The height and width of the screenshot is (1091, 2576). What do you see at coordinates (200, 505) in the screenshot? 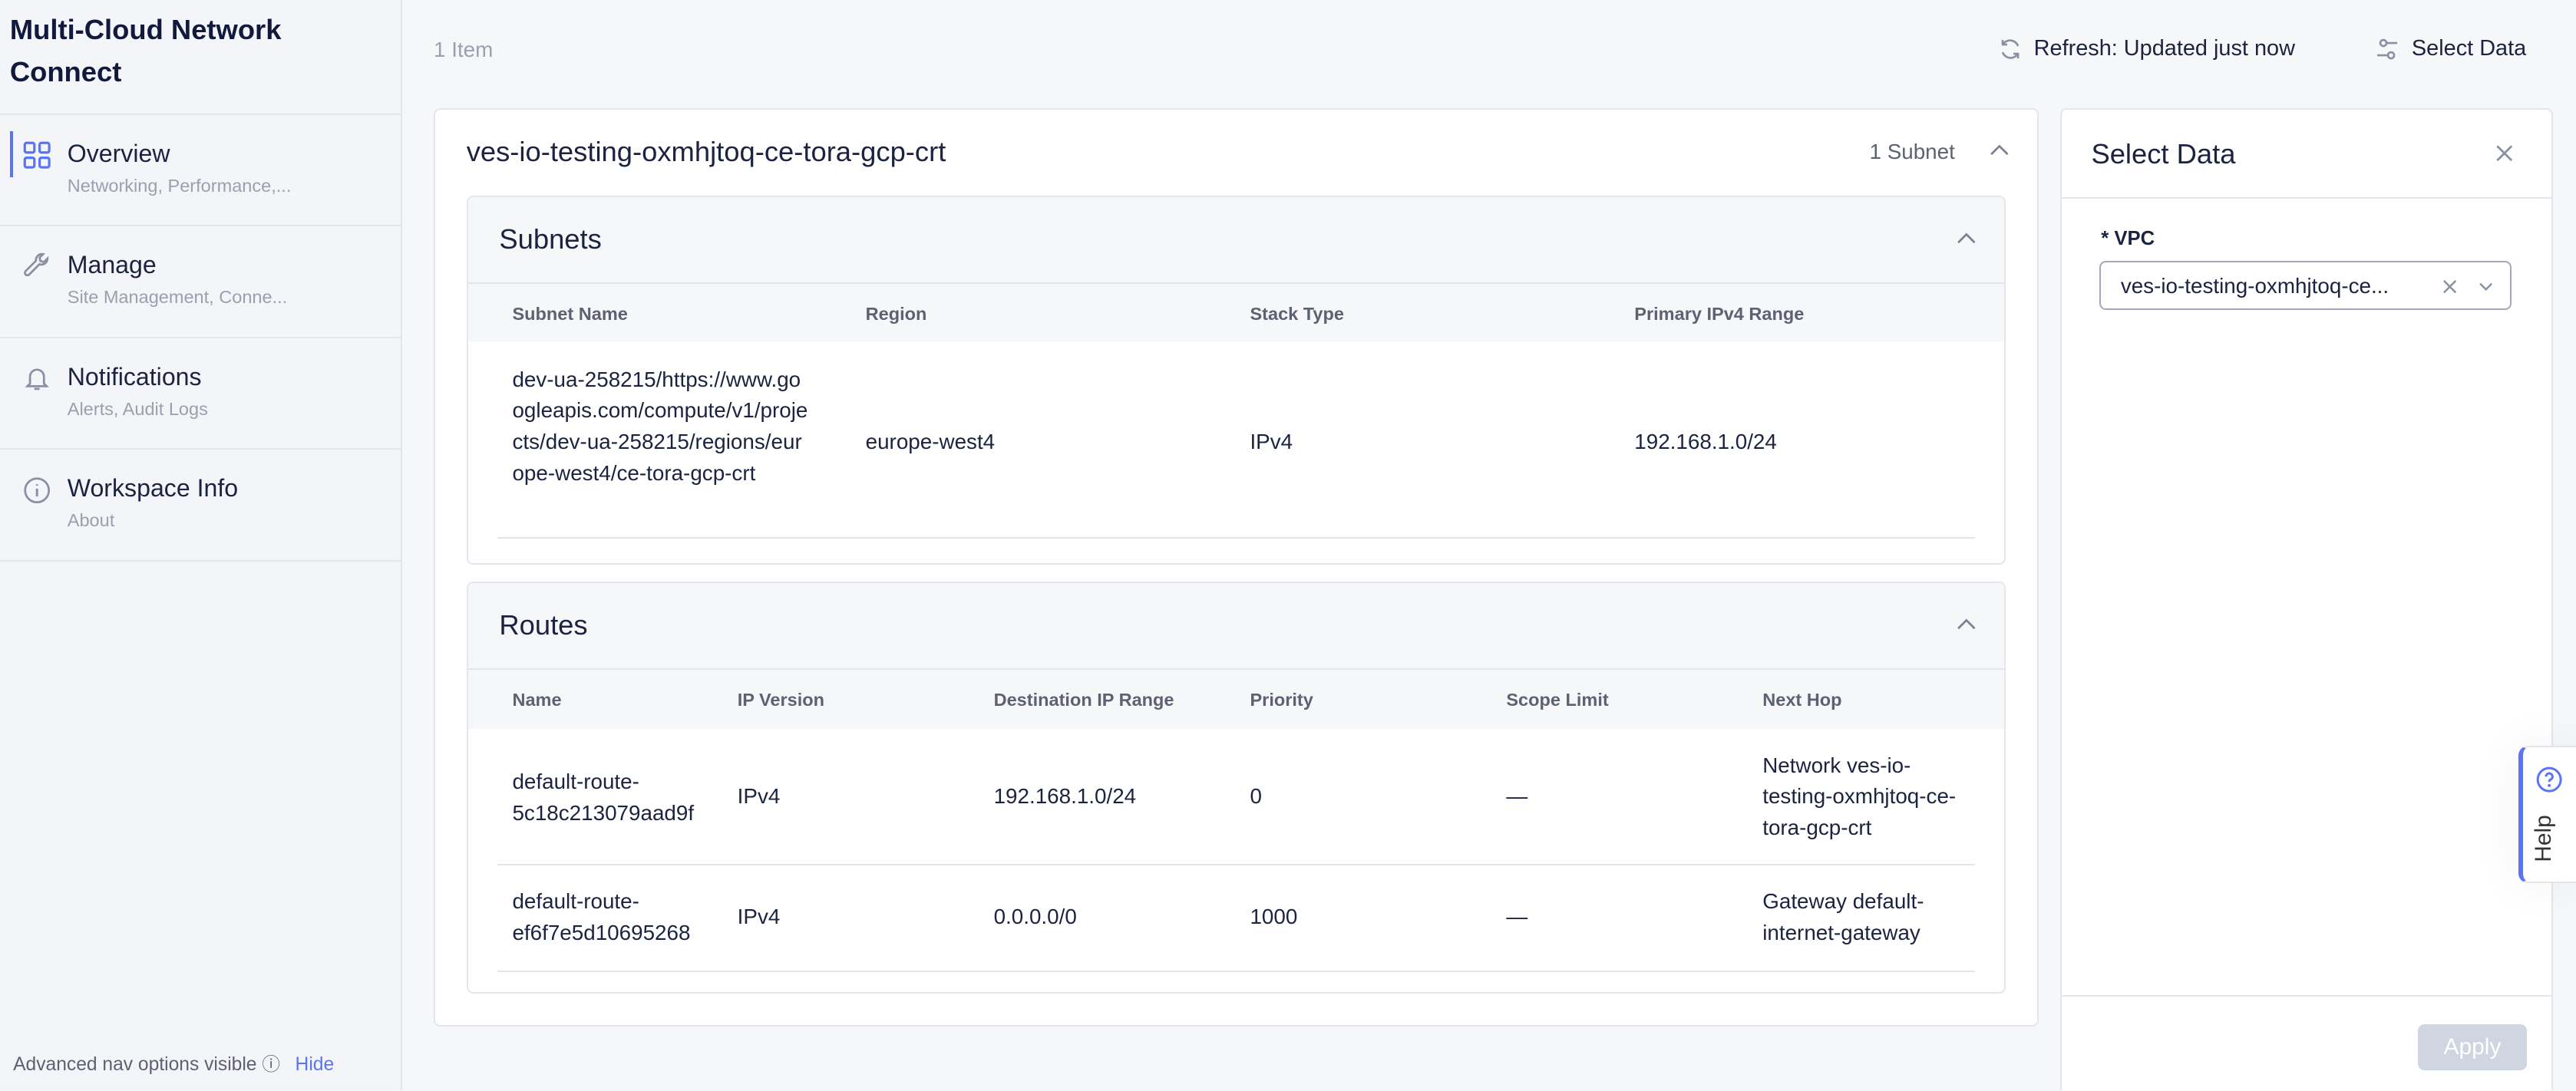
I see `sidebar-item-workspace-info: Workspace Info About` at bounding box center [200, 505].